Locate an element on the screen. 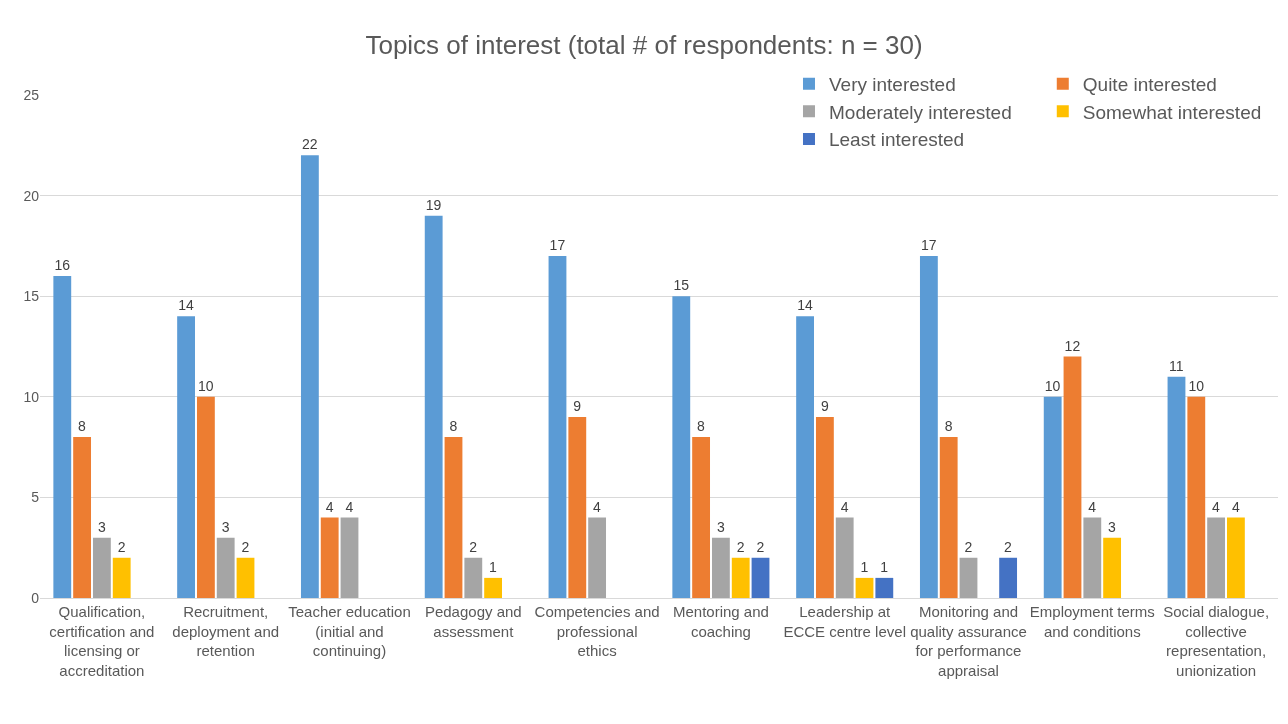  legend-label: Very interested is located at coordinates (892, 85).